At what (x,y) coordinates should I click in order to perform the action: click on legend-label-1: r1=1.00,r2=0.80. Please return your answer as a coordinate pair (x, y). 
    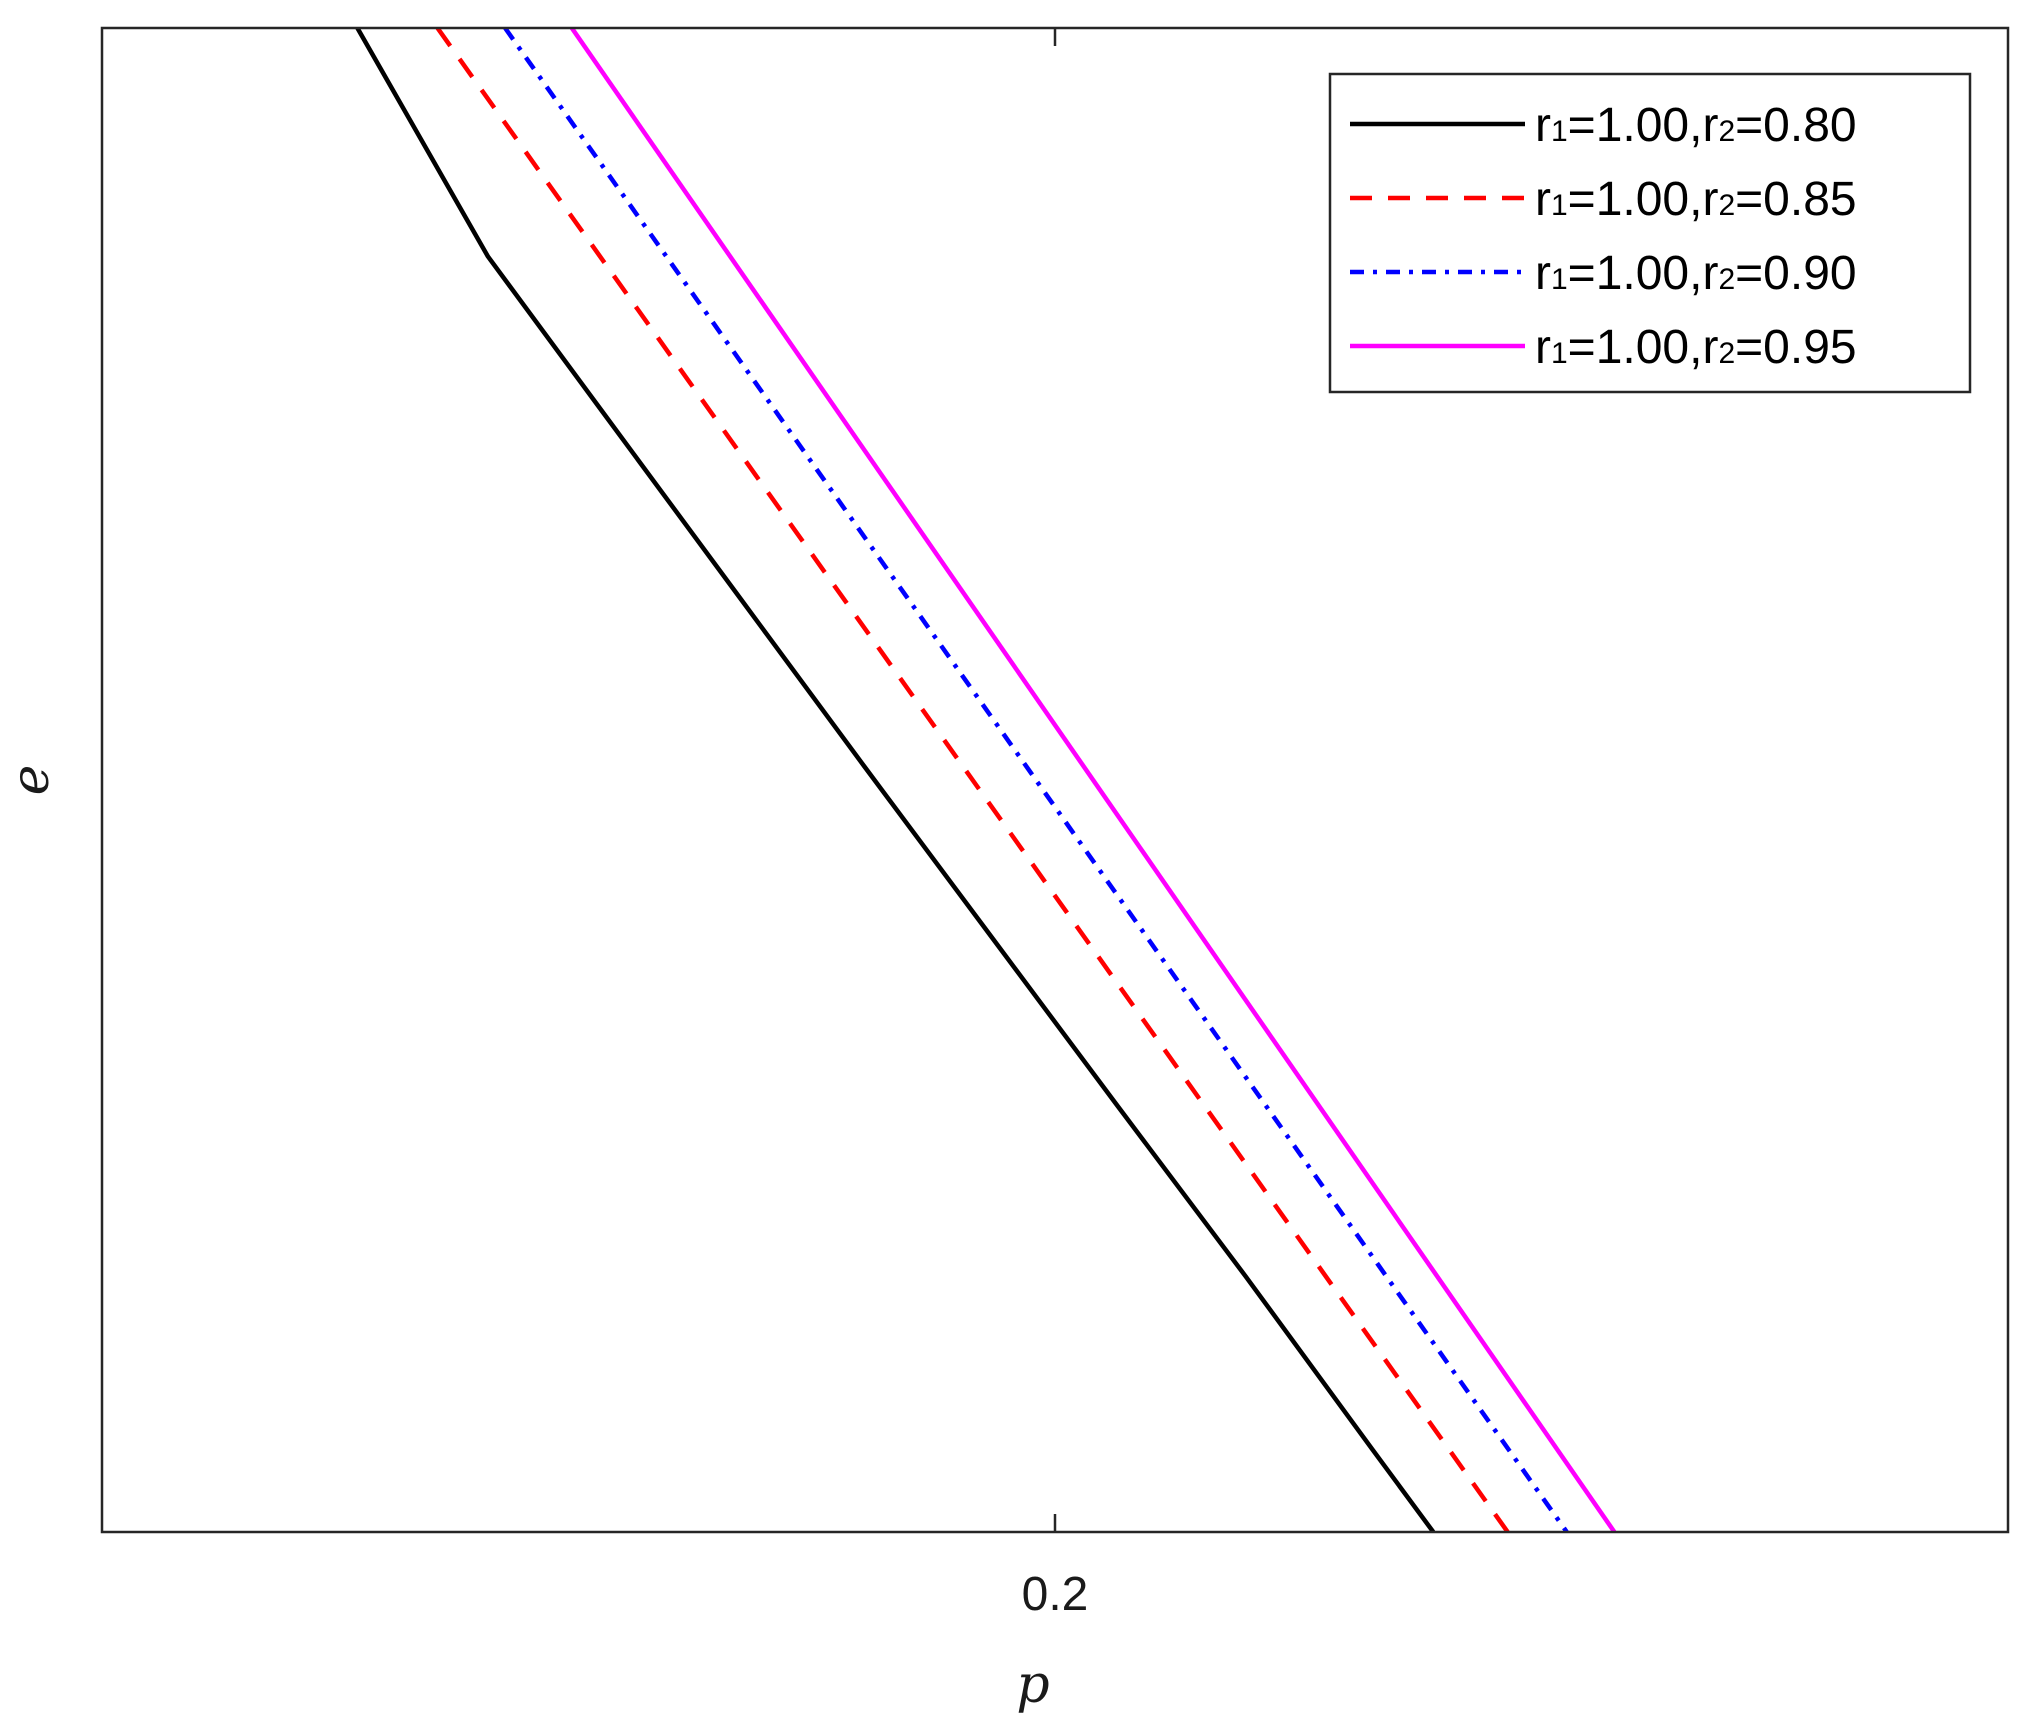
    Looking at the image, I should click on (1696, 125).